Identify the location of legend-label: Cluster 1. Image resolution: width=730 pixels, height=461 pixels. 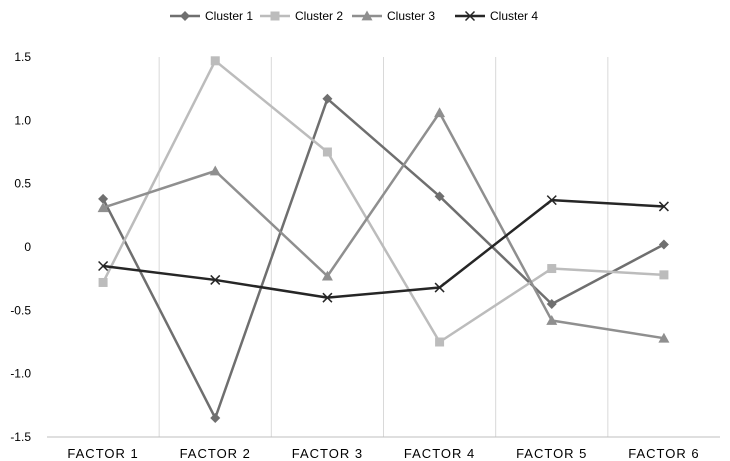
(229, 16).